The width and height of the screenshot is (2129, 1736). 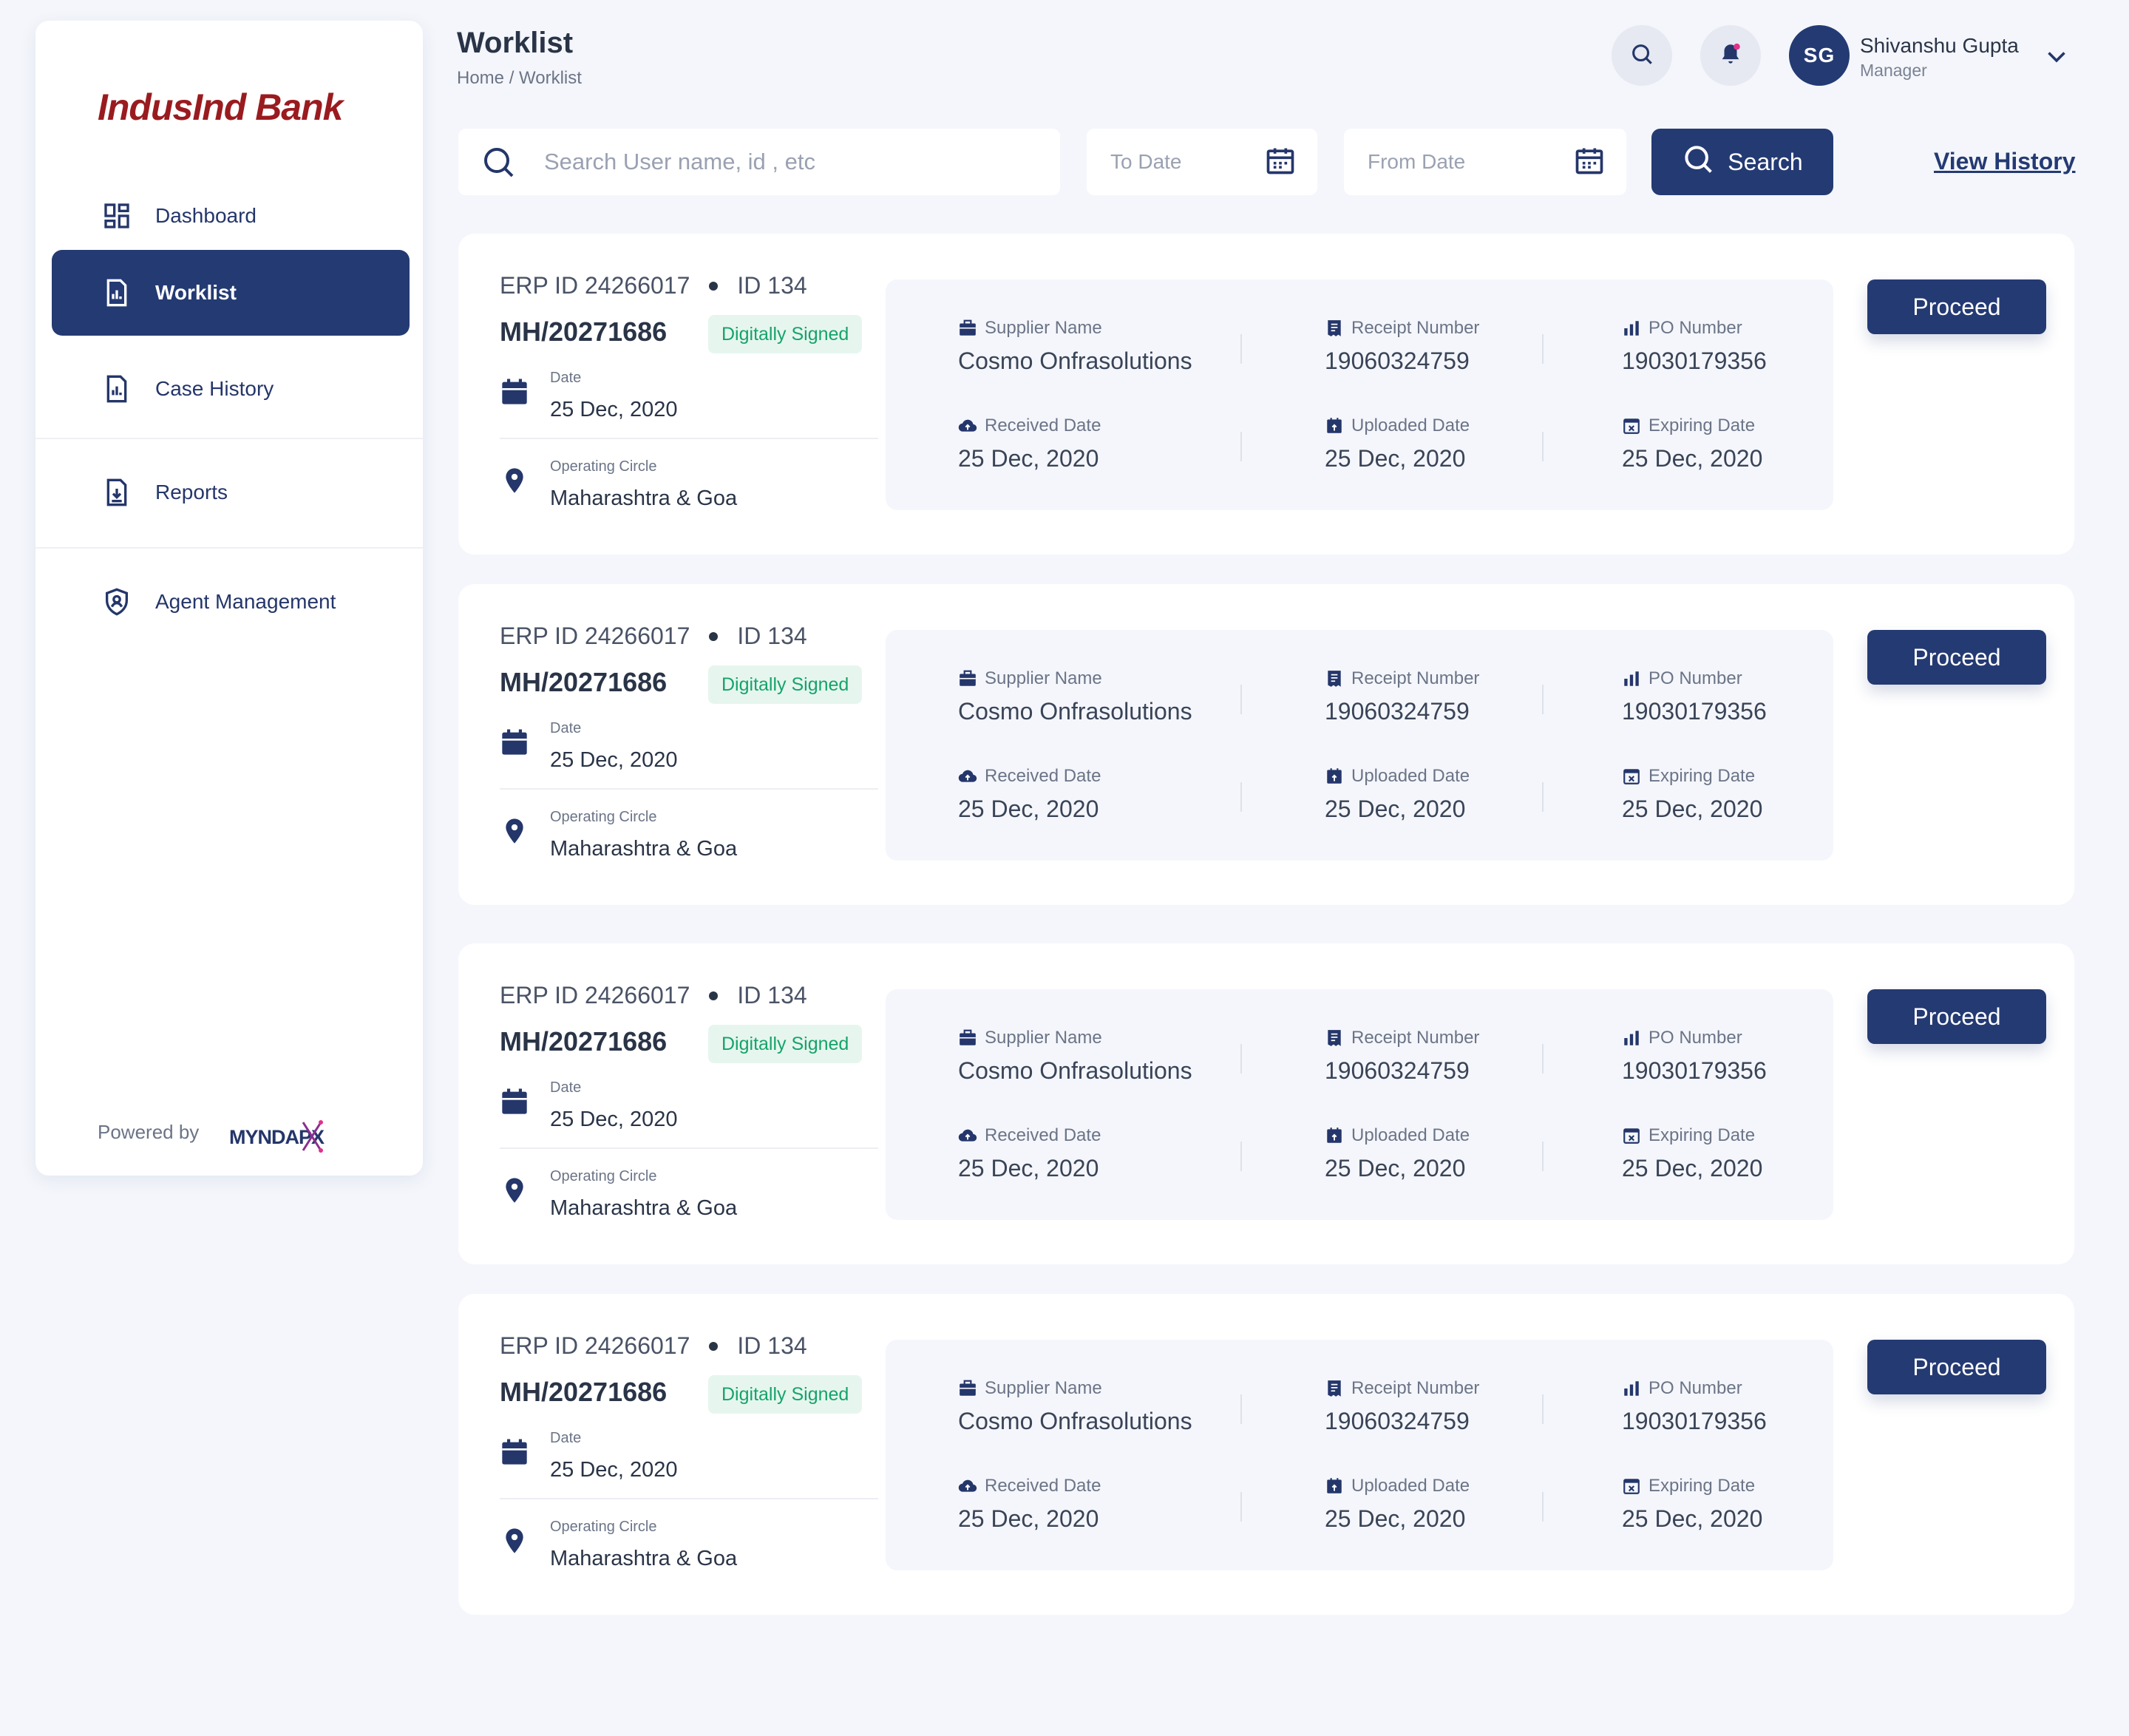 I want to click on sidebar-item-dashboard: Dashboard, so click(x=231, y=216).